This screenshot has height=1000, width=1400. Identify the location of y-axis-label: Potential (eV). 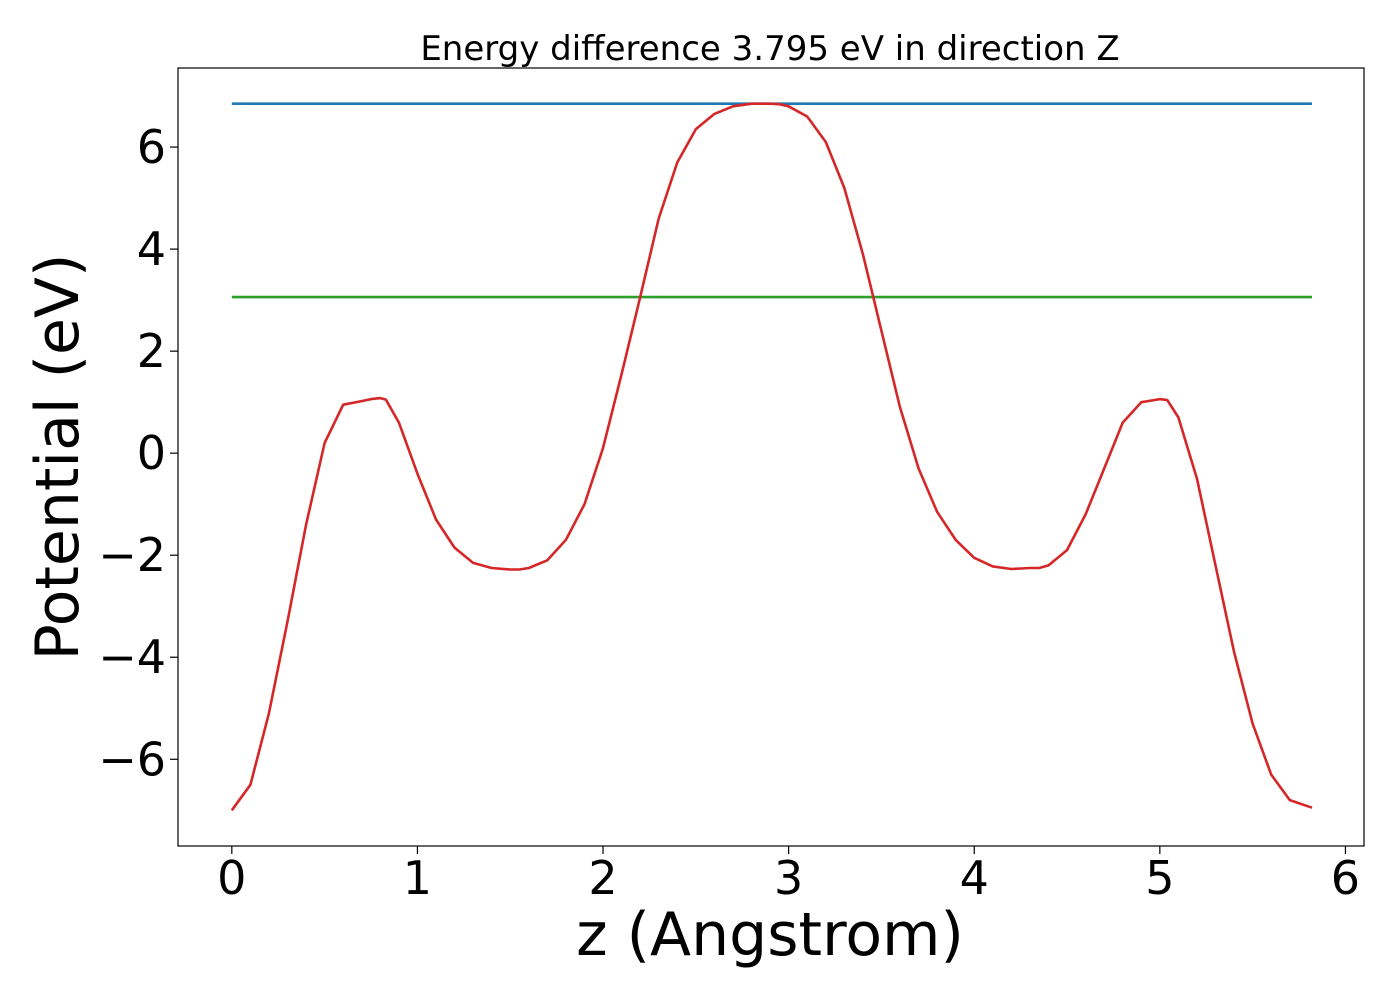
(58, 457).